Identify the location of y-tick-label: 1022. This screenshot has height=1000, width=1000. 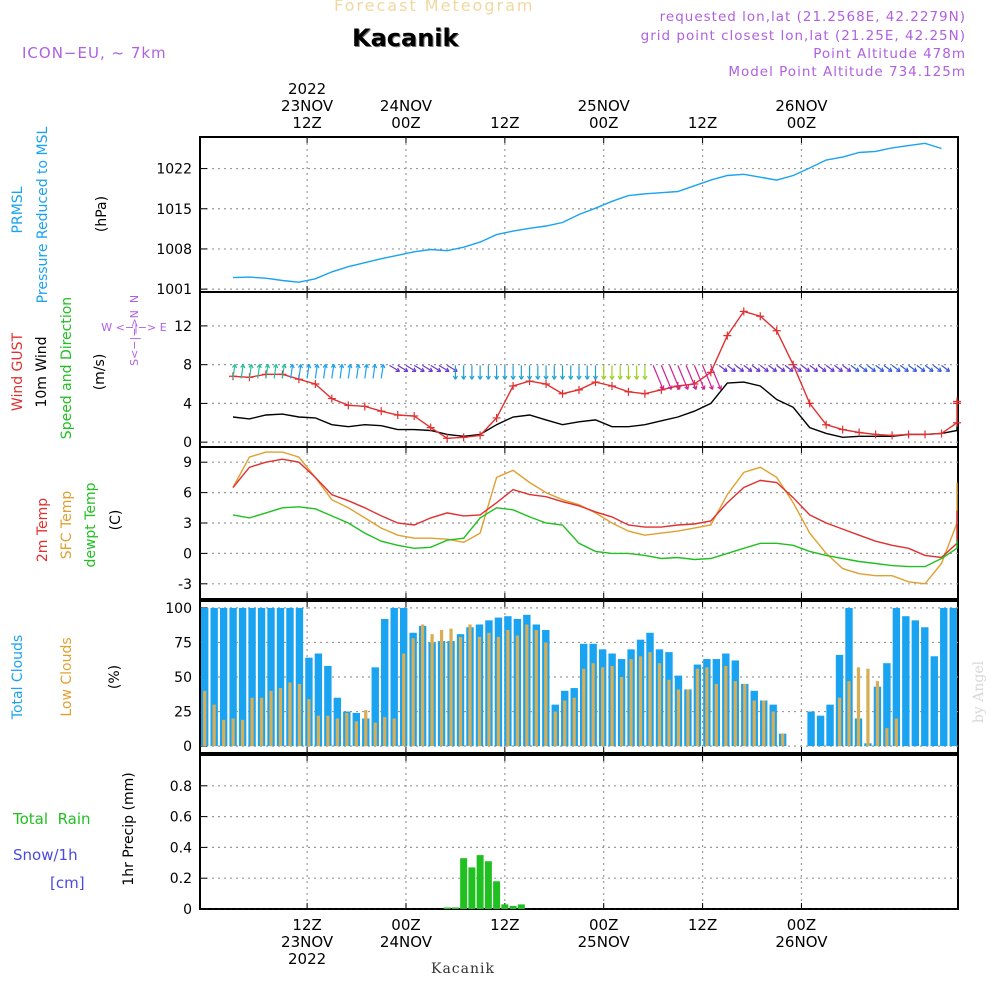
(174, 170).